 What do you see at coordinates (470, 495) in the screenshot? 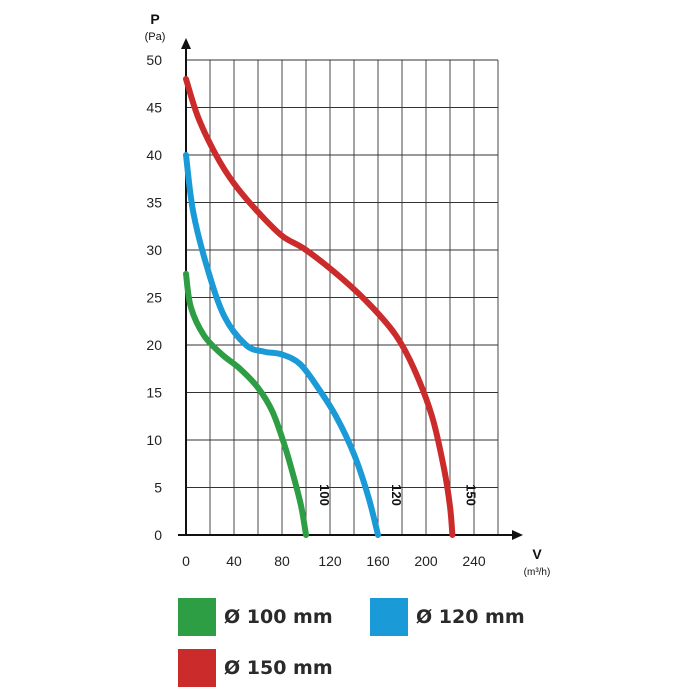
I see `series-end-label: 150` at bounding box center [470, 495].